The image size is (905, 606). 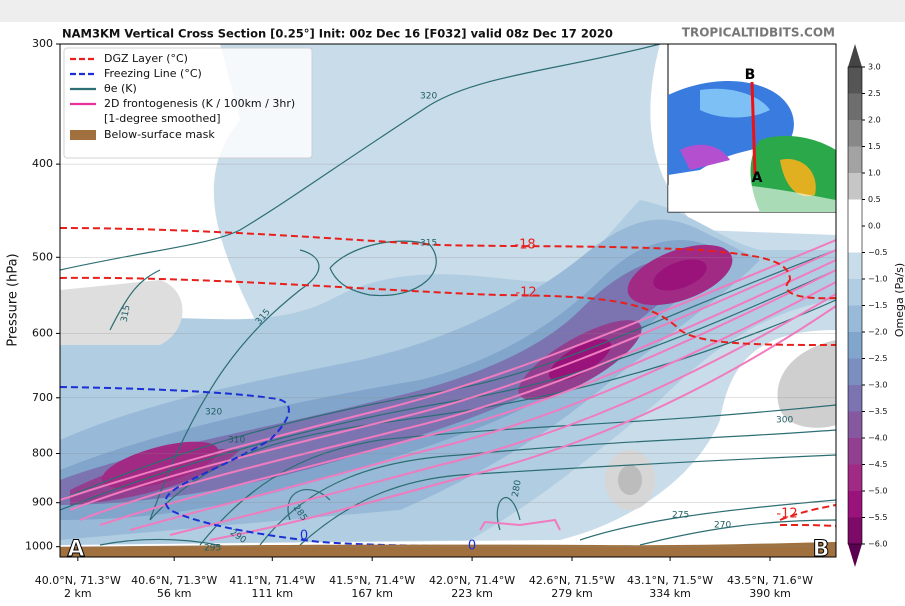 I want to click on y-axis-label: Pressure (hPa), so click(x=13, y=299).